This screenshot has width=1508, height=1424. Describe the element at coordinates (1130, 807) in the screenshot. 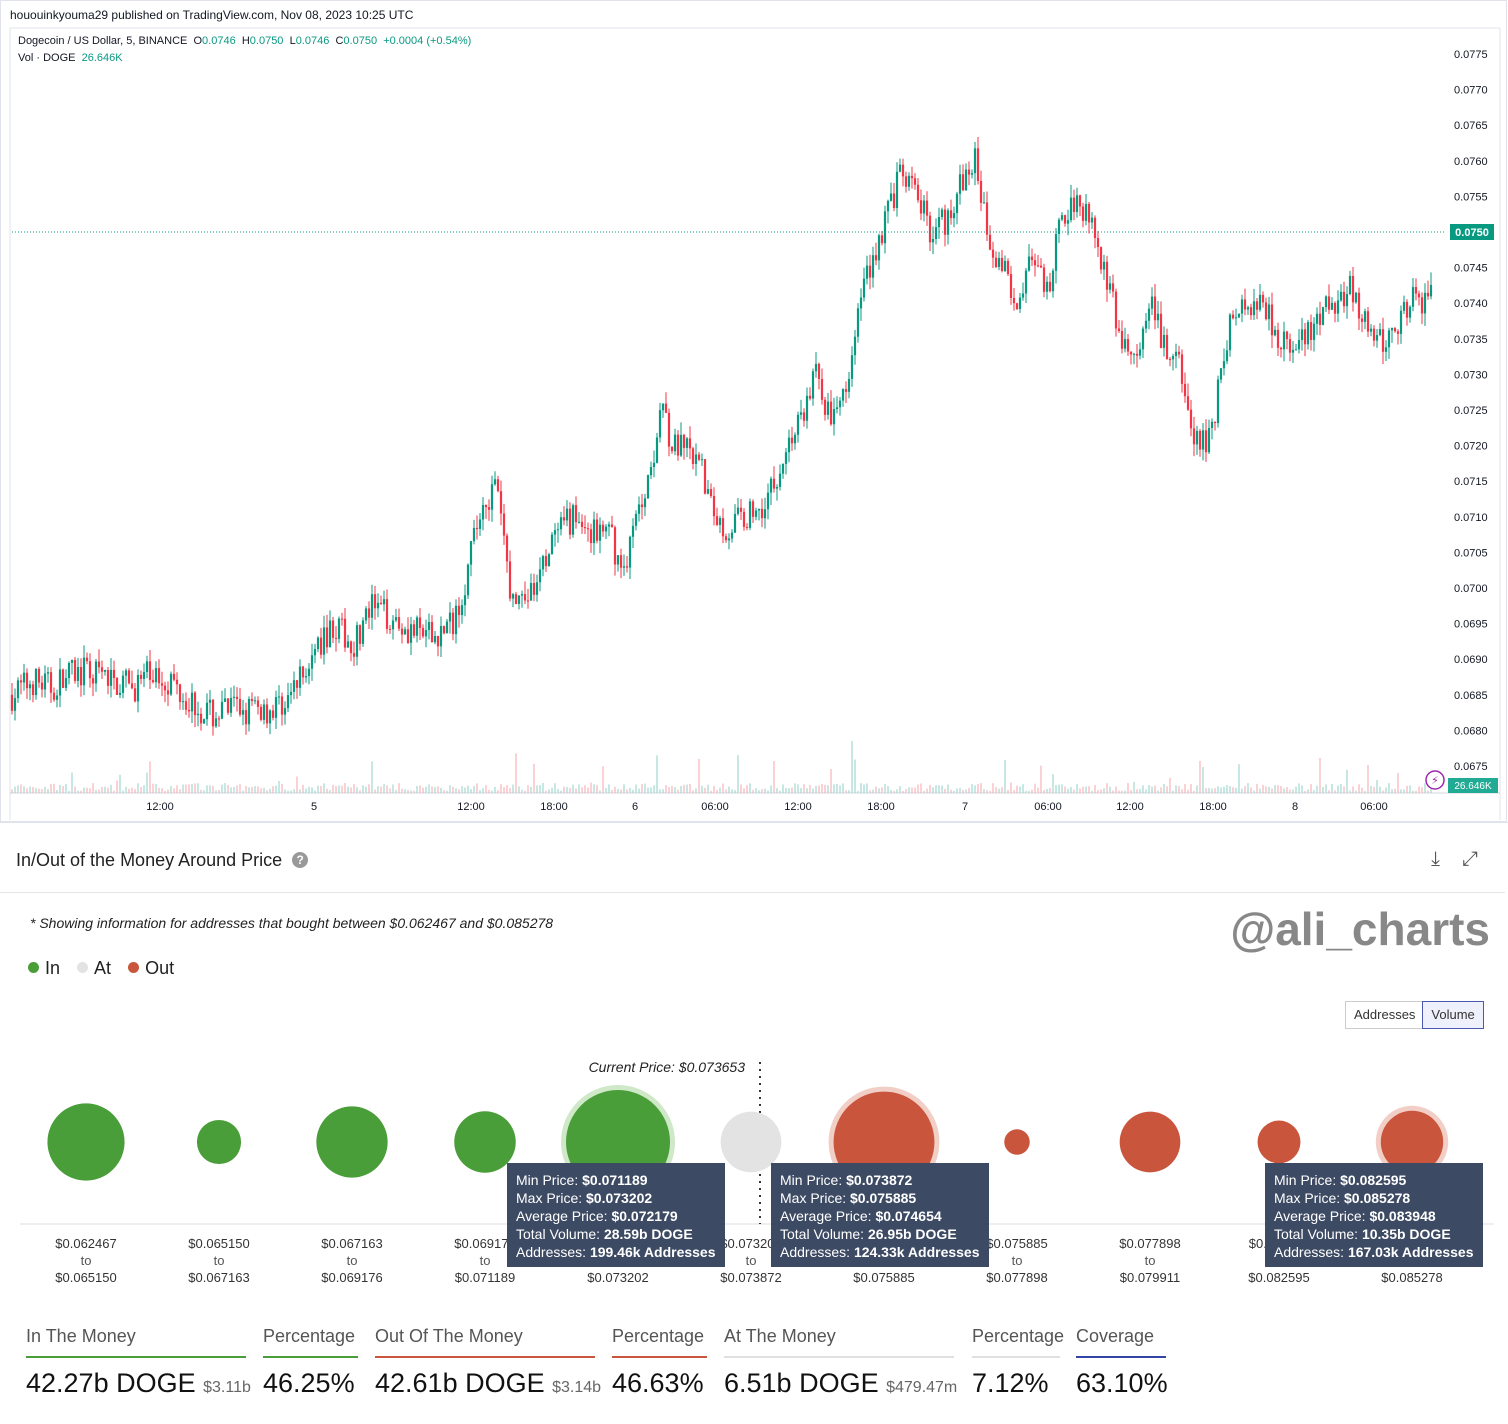

I see `x-tick-label: 12:00` at that location.